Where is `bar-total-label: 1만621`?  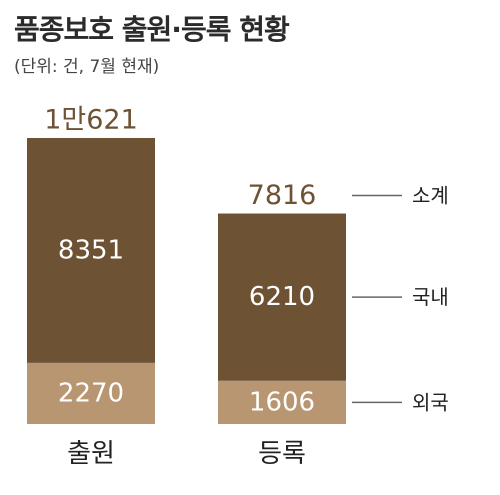 bar-total-label: 1만621 is located at coordinates (91, 120).